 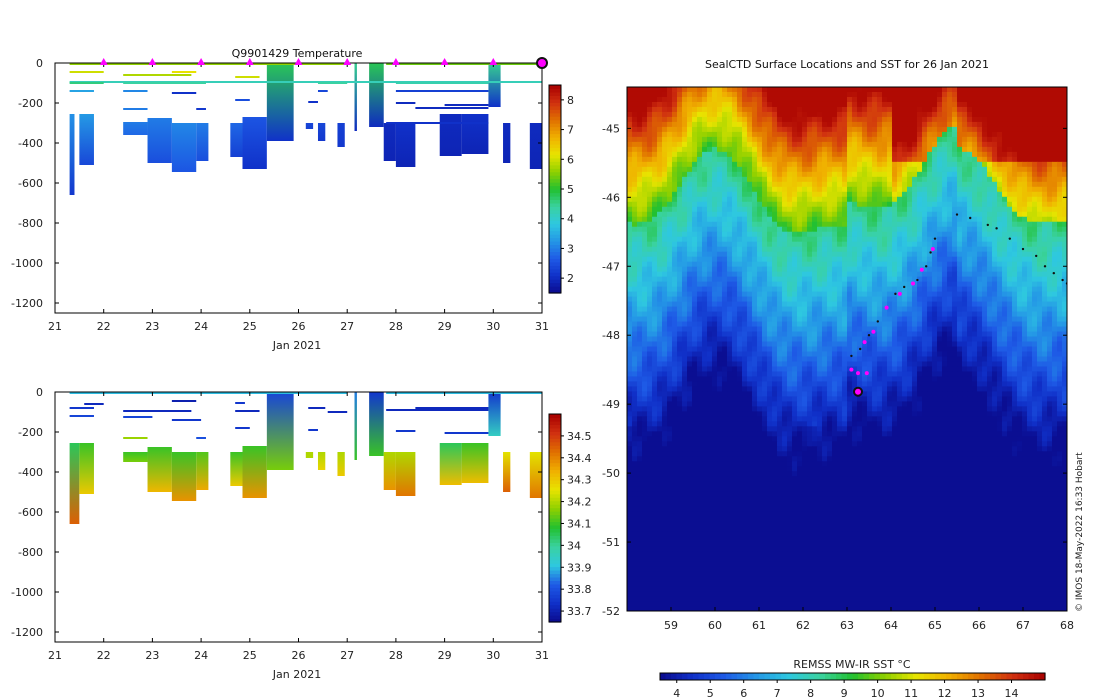 What do you see at coordinates (236, 140) in the screenshot?
I see `profile-bar` at bounding box center [236, 140].